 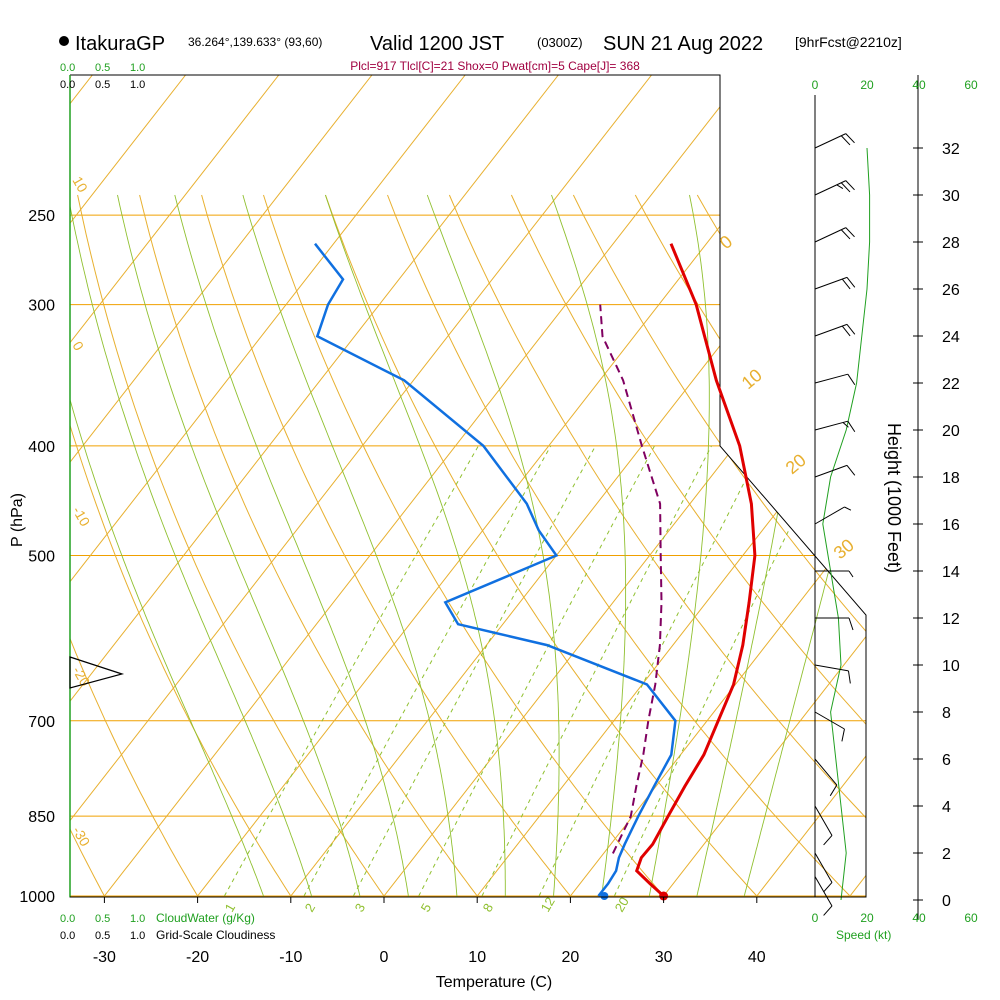 What do you see at coordinates (290, 957) in the screenshot?
I see `x-tick-label: -10` at bounding box center [290, 957].